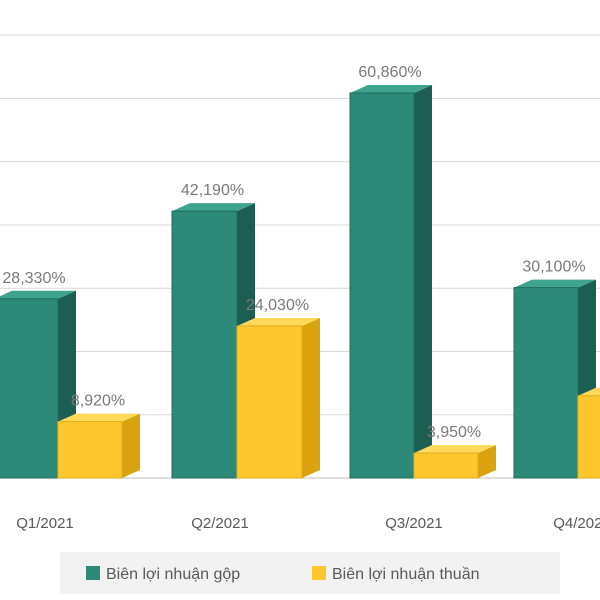  What do you see at coordinates (33, 278) in the screenshot?
I see `data-label-gross-1: 28,330%` at bounding box center [33, 278].